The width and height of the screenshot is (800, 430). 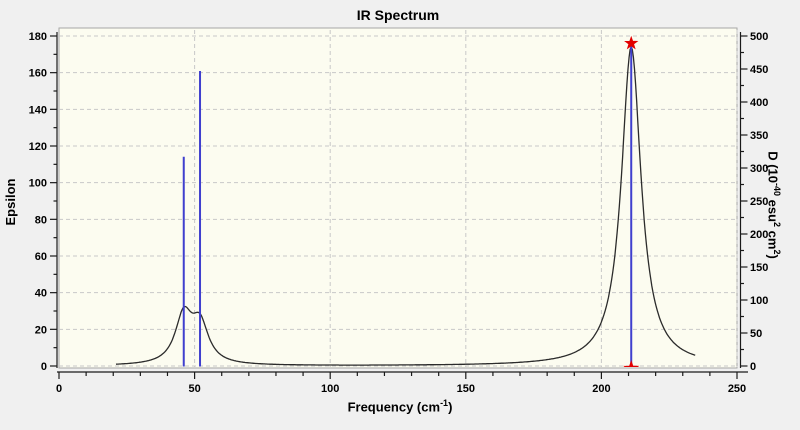 I want to click on left-axis-title-text: Epsilon, so click(x=10, y=202).